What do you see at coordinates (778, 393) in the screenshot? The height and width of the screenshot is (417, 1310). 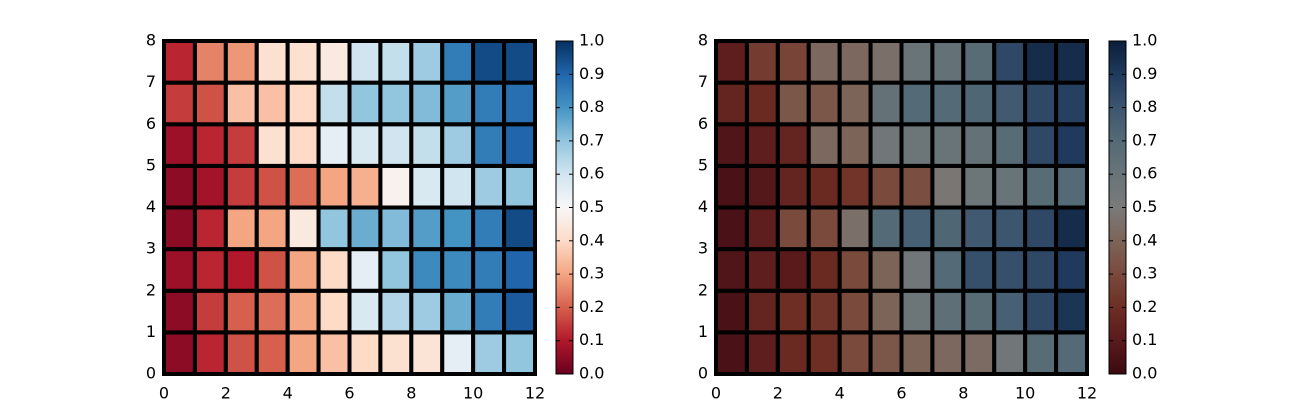 I see `x-tick-label: 2` at bounding box center [778, 393].